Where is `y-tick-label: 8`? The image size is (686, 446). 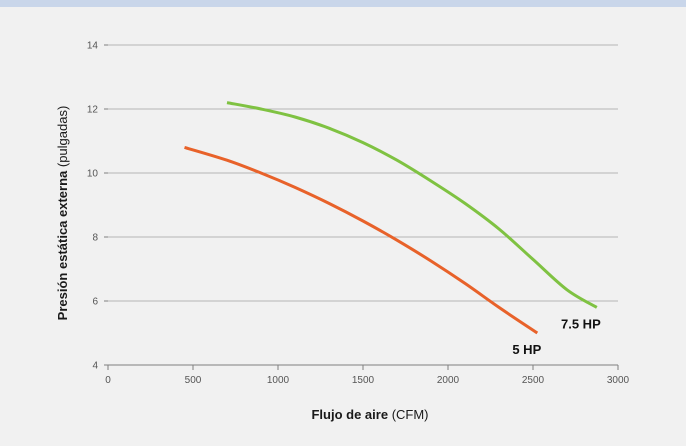 y-tick-label: 8 is located at coordinates (95, 238).